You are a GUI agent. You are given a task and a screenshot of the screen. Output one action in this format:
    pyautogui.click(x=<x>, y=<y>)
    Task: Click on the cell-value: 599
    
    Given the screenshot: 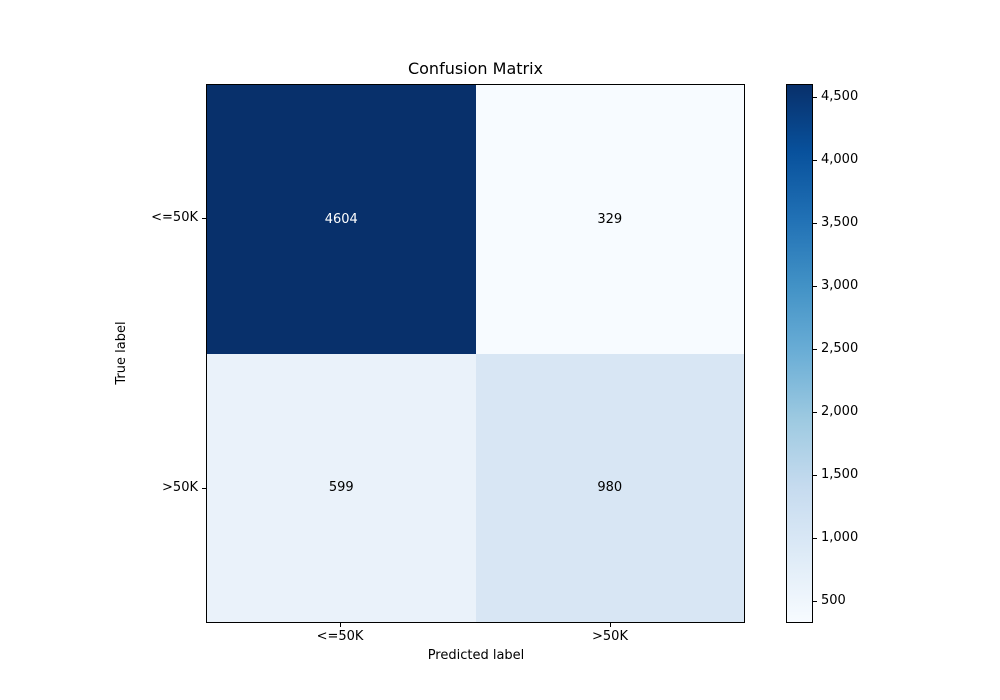 What is the action you would take?
    pyautogui.click(x=341, y=488)
    